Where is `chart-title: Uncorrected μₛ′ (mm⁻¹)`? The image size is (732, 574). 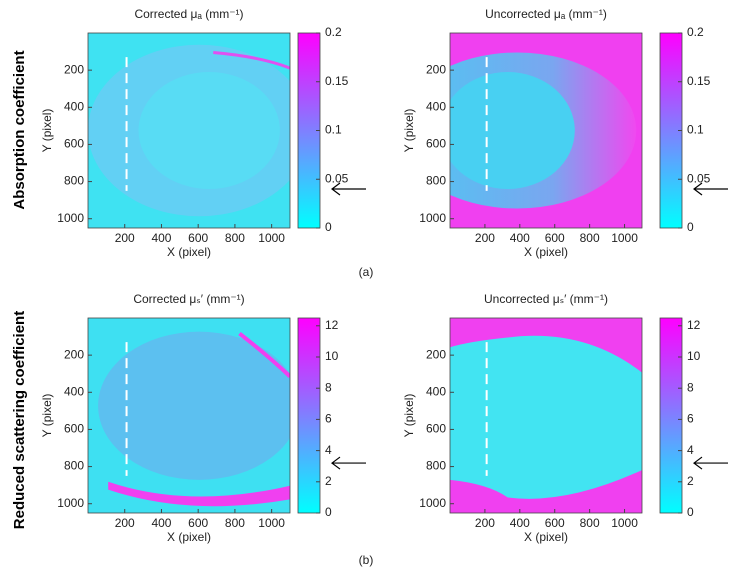 chart-title: Uncorrected μₛ′ (mm⁻¹) is located at coordinates (546, 299).